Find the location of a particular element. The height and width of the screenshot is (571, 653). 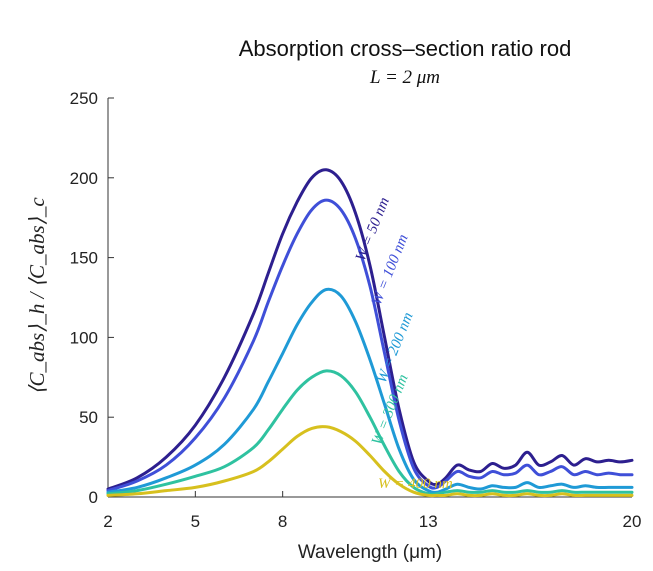

y-tick-label: 50 is located at coordinates (88, 417).